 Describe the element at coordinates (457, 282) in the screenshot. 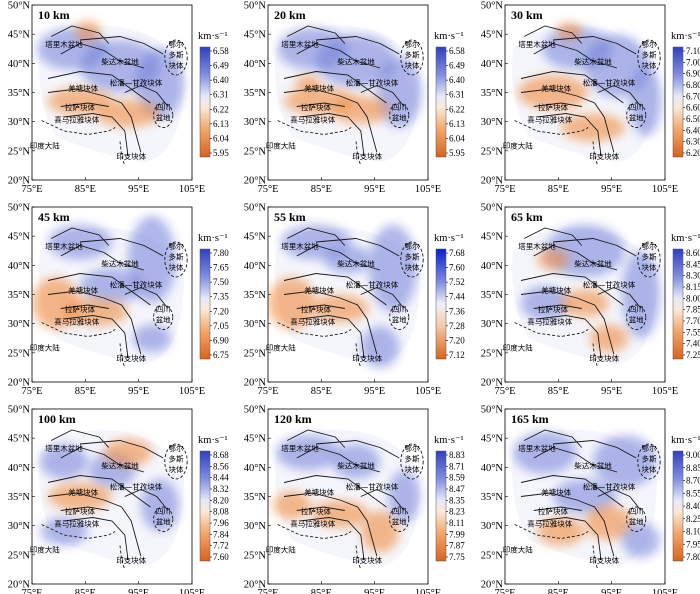

I see `colorbar-tick-label: 7.52` at that location.